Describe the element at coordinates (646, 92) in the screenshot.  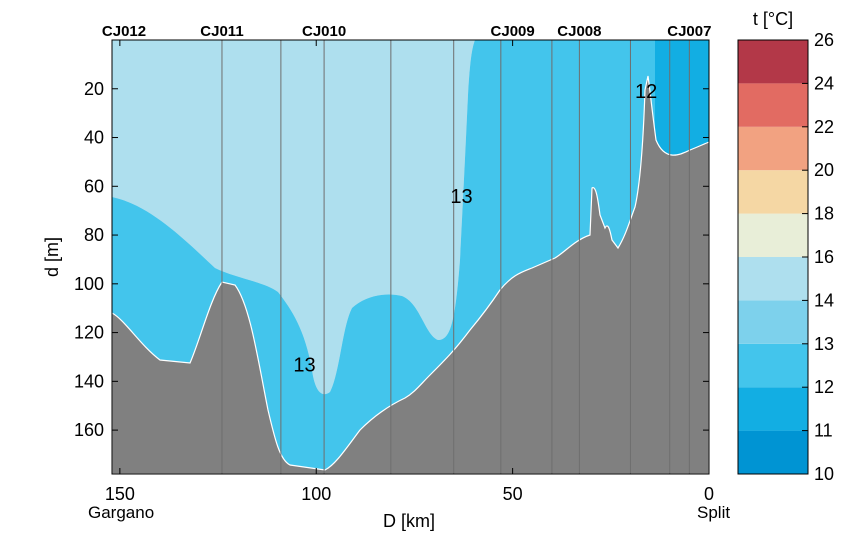
I see `contour-label: 12` at that location.